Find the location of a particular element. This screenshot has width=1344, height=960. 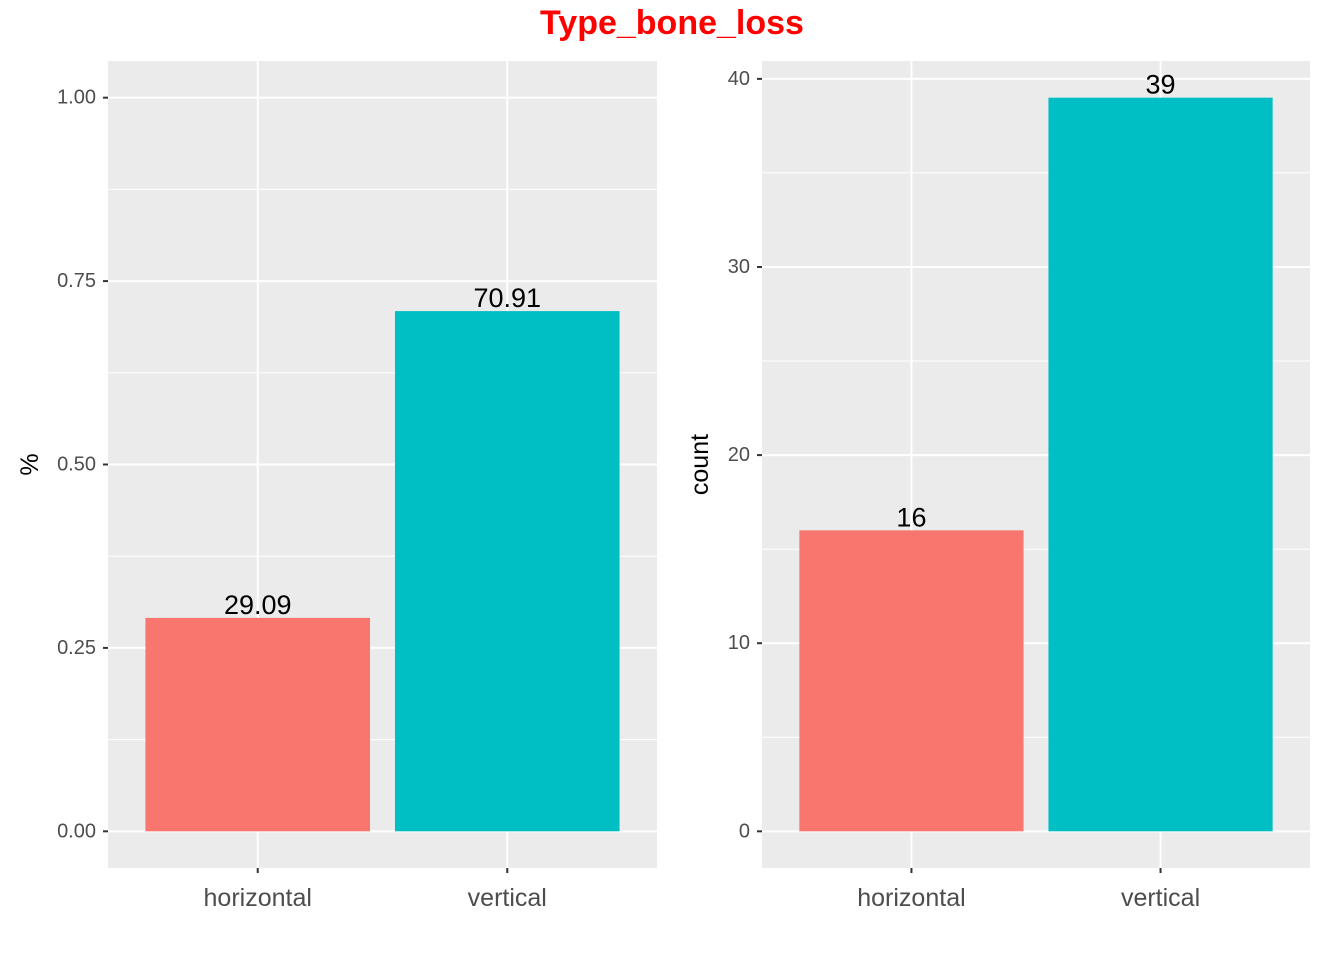

y-tick-label: 0.25 is located at coordinates (76, 648).